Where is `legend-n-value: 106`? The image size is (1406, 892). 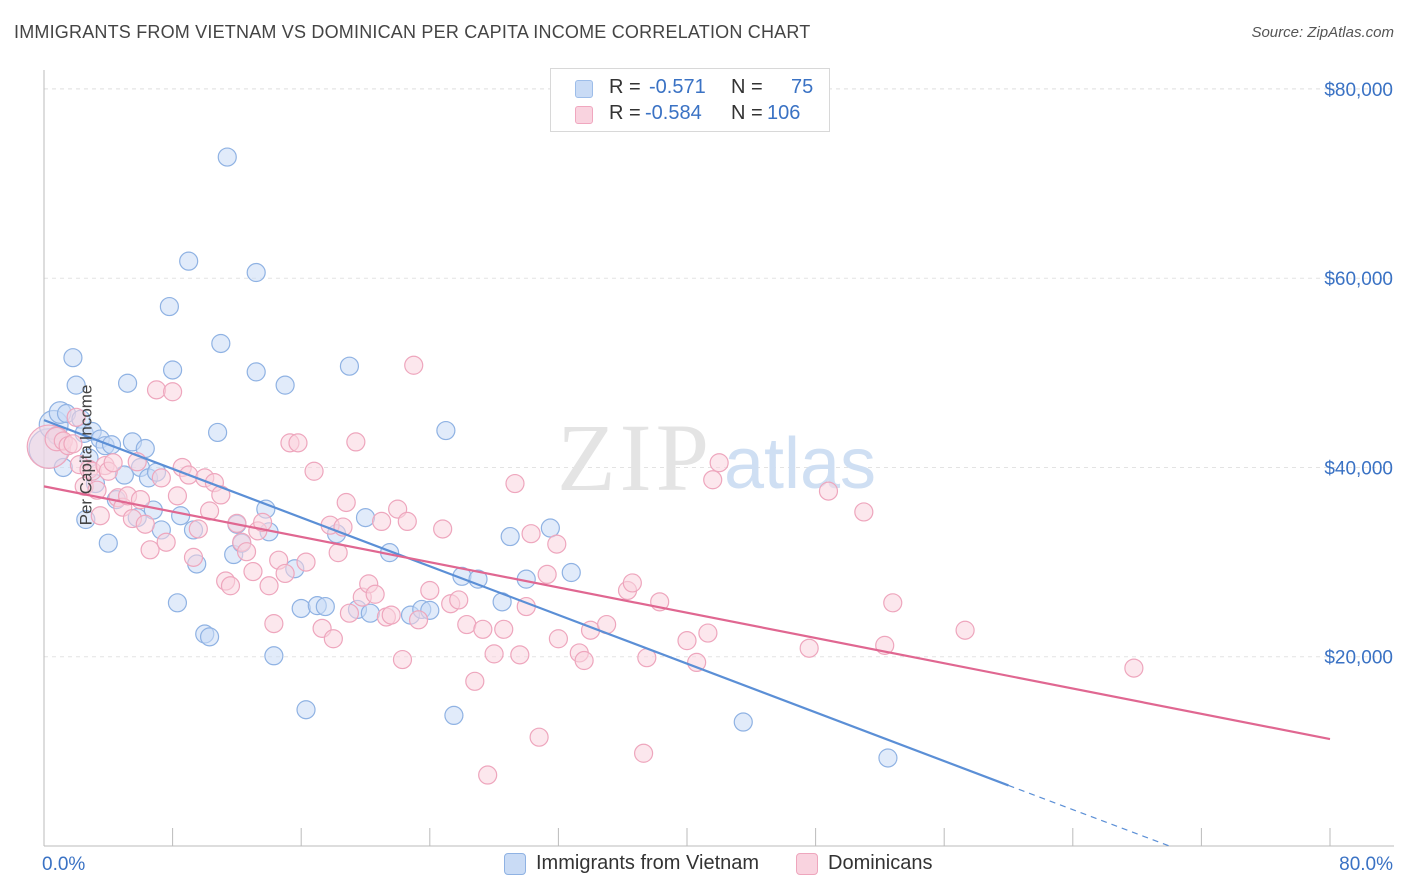 legend-n-value: 106 is located at coordinates (784, 113).